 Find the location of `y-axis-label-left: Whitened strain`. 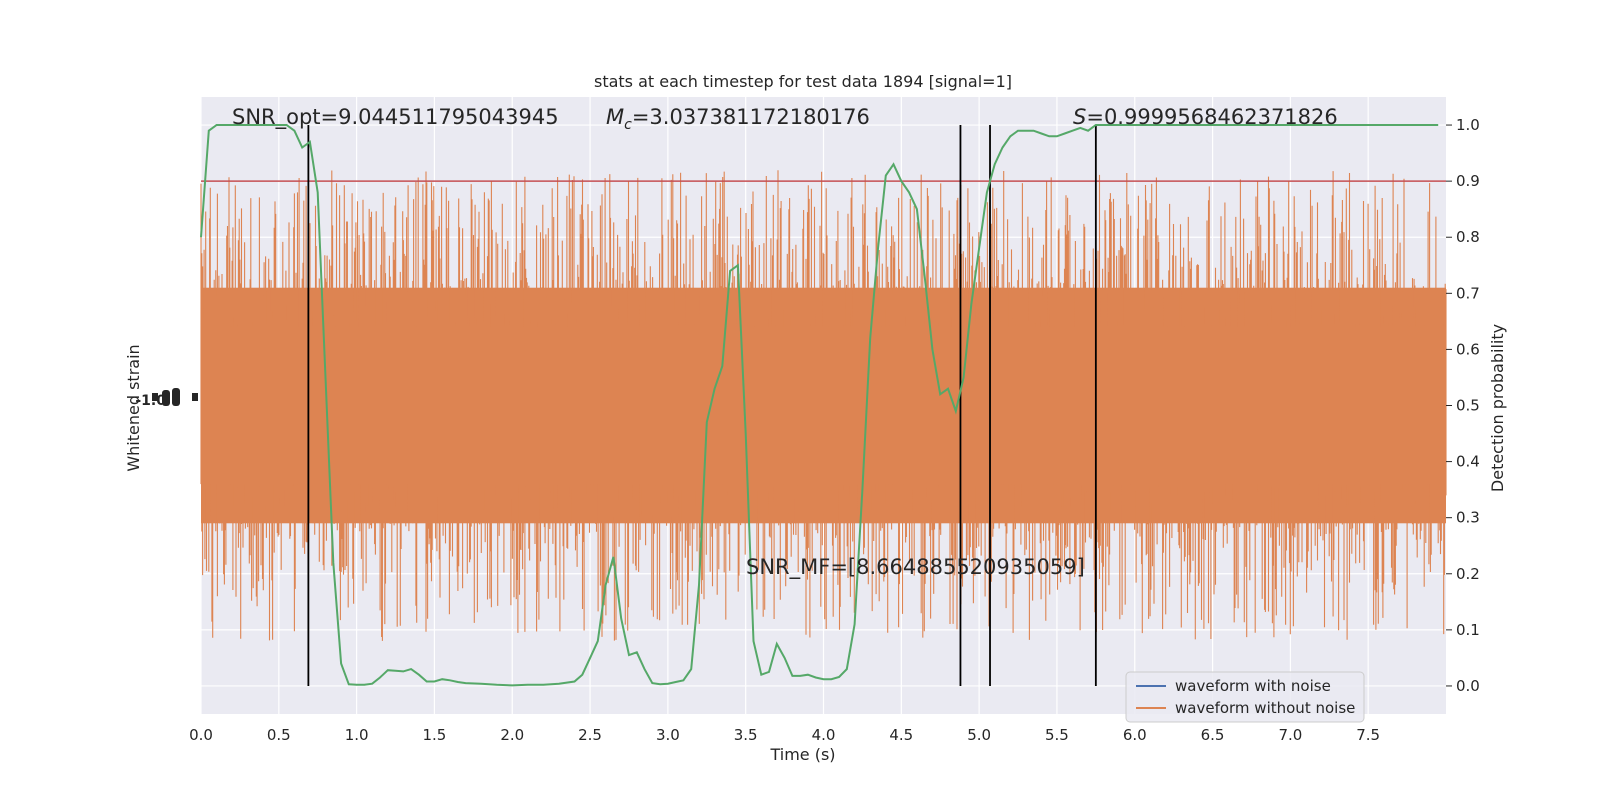

y-axis-label-left: Whitened strain is located at coordinates (133, 407).